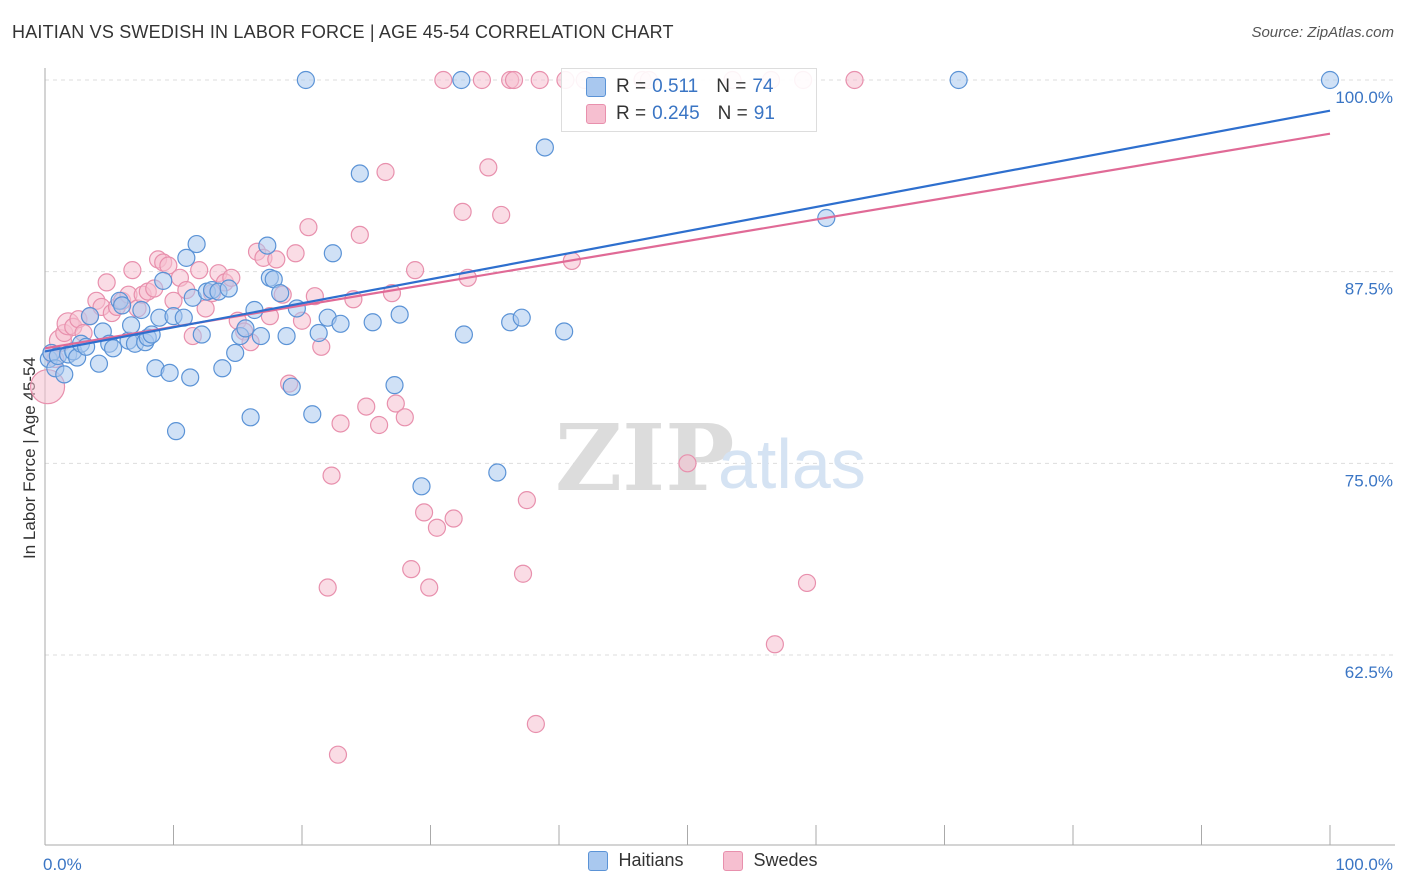  Describe the element at coordinates (631, 113) in the screenshot. I see `swedes-r-label: R =` at that location.